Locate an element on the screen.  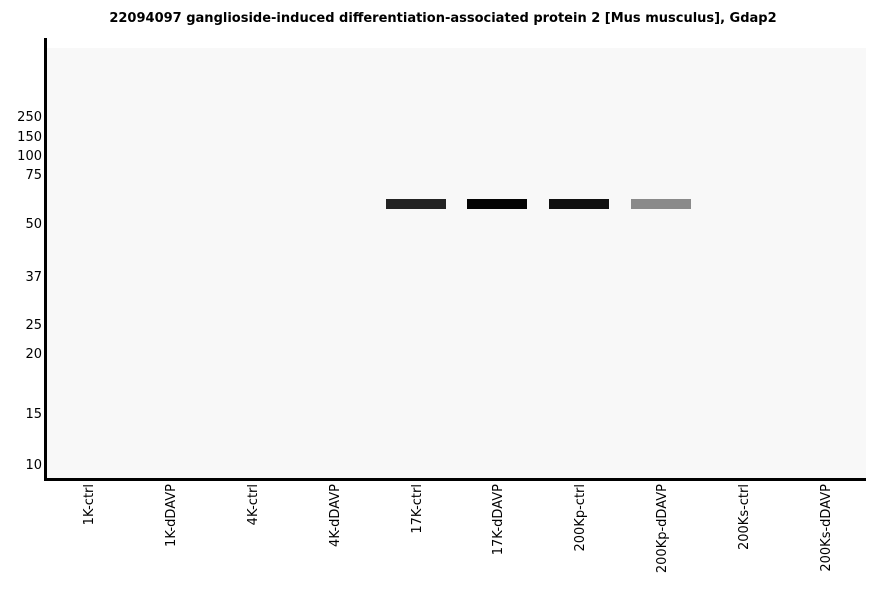
mw-tick-label: 10 is located at coordinates (33, 465).